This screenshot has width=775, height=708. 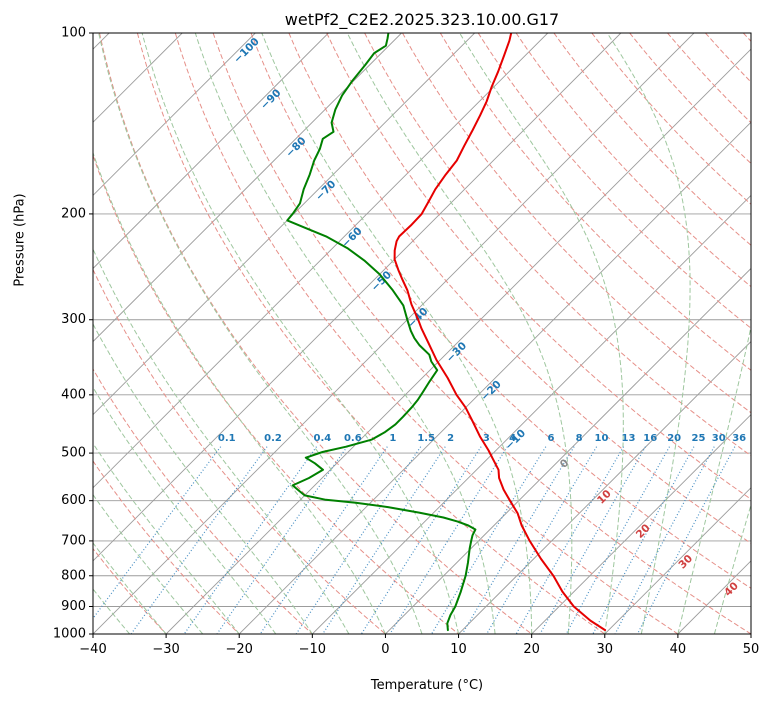 What do you see at coordinates (643, 531) in the screenshot?
I see `isotherm-label: 20` at bounding box center [643, 531].